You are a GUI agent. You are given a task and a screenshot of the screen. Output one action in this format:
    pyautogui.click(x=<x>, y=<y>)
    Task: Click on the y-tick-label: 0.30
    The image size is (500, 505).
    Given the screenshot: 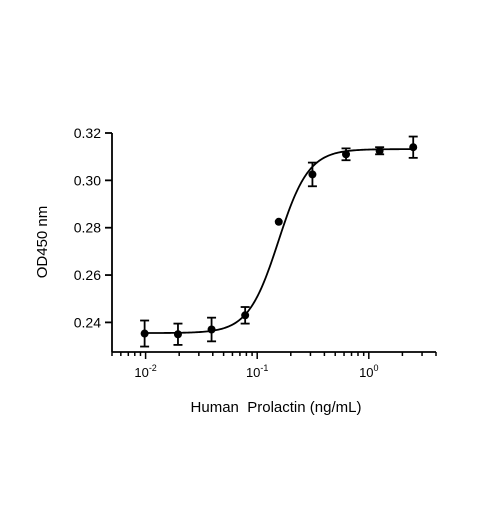 What is the action you would take?
    pyautogui.click(x=87, y=180)
    